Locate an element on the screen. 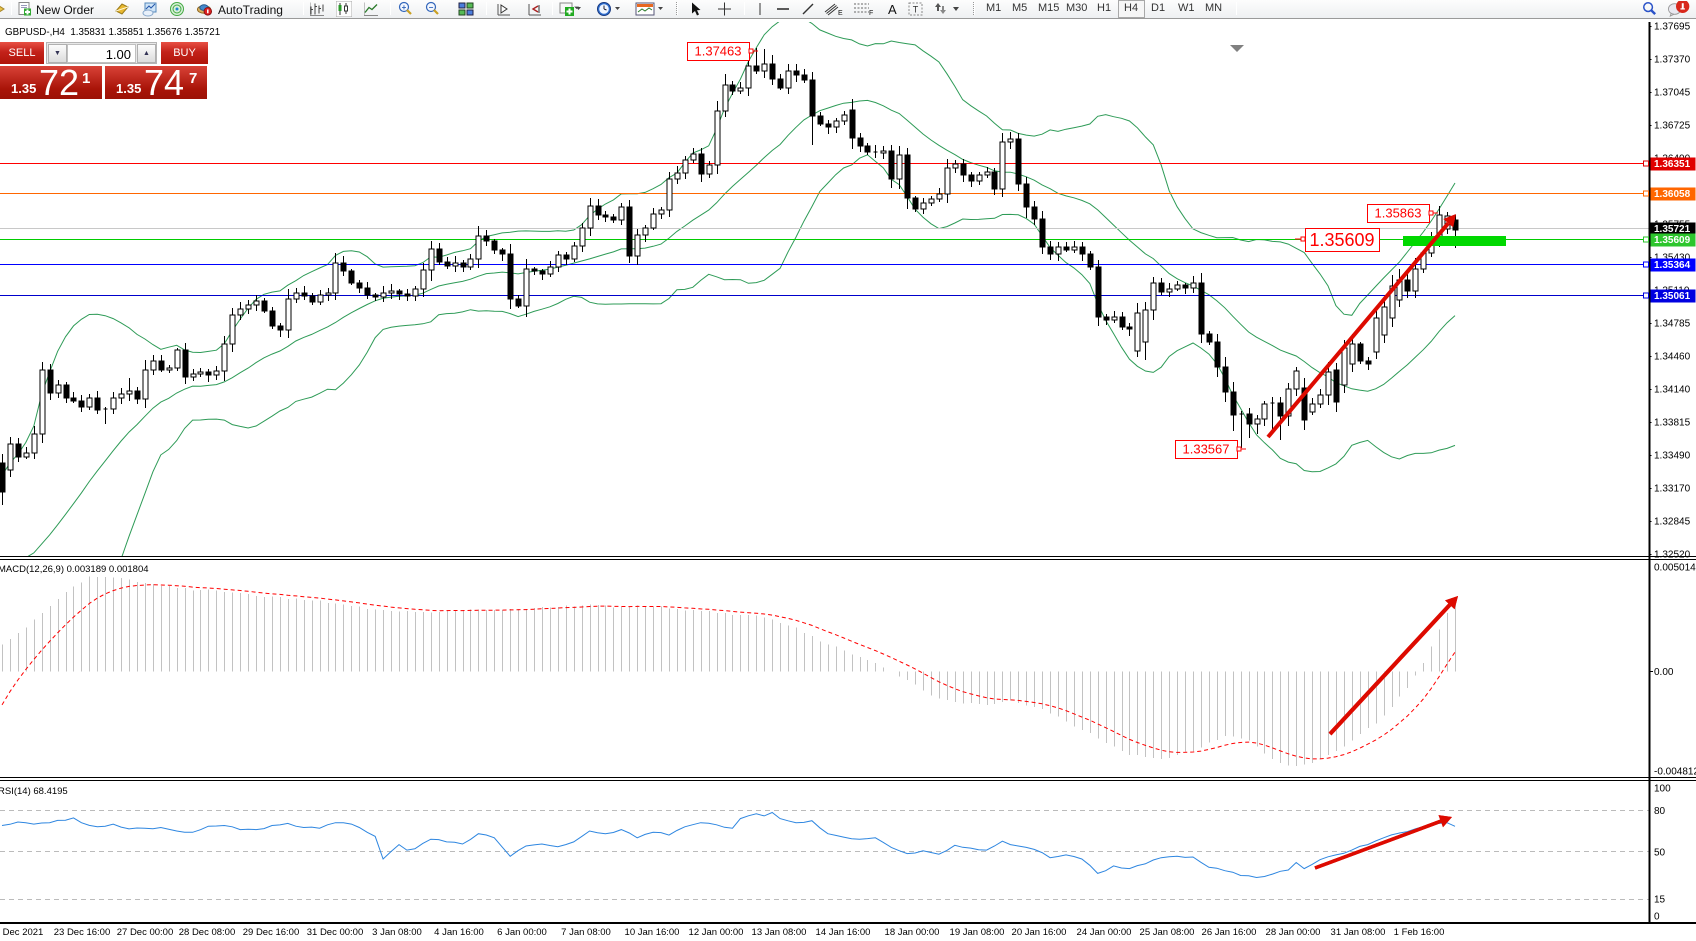  svg-text: 1.33567 is located at coordinates (1206, 449).